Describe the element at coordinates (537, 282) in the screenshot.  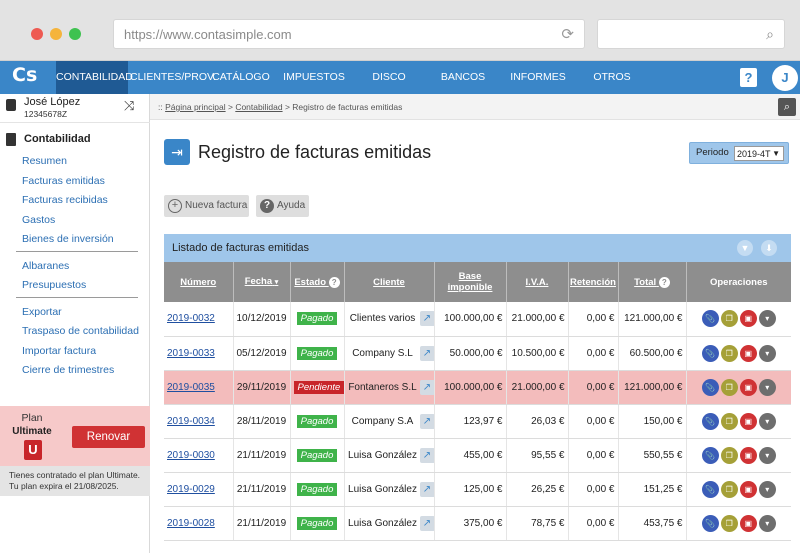
I see `col-iva: I.V.A.` at that location.